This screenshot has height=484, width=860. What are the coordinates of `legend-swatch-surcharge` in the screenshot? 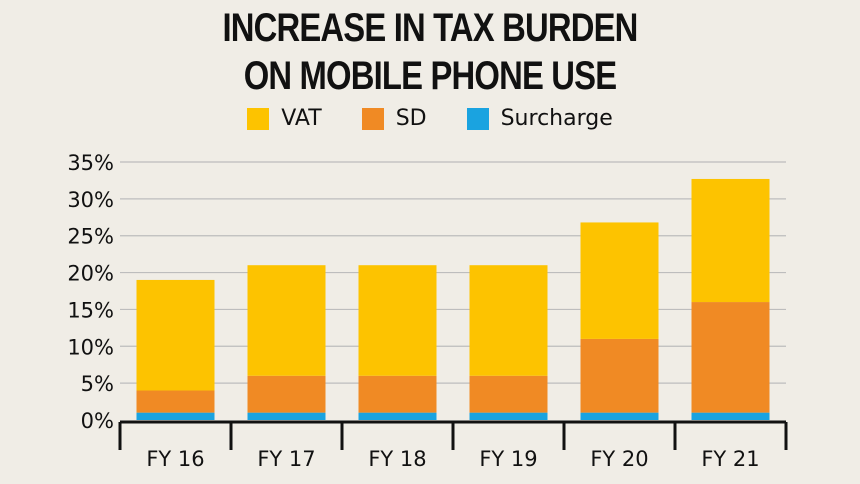 It's located at (477, 118).